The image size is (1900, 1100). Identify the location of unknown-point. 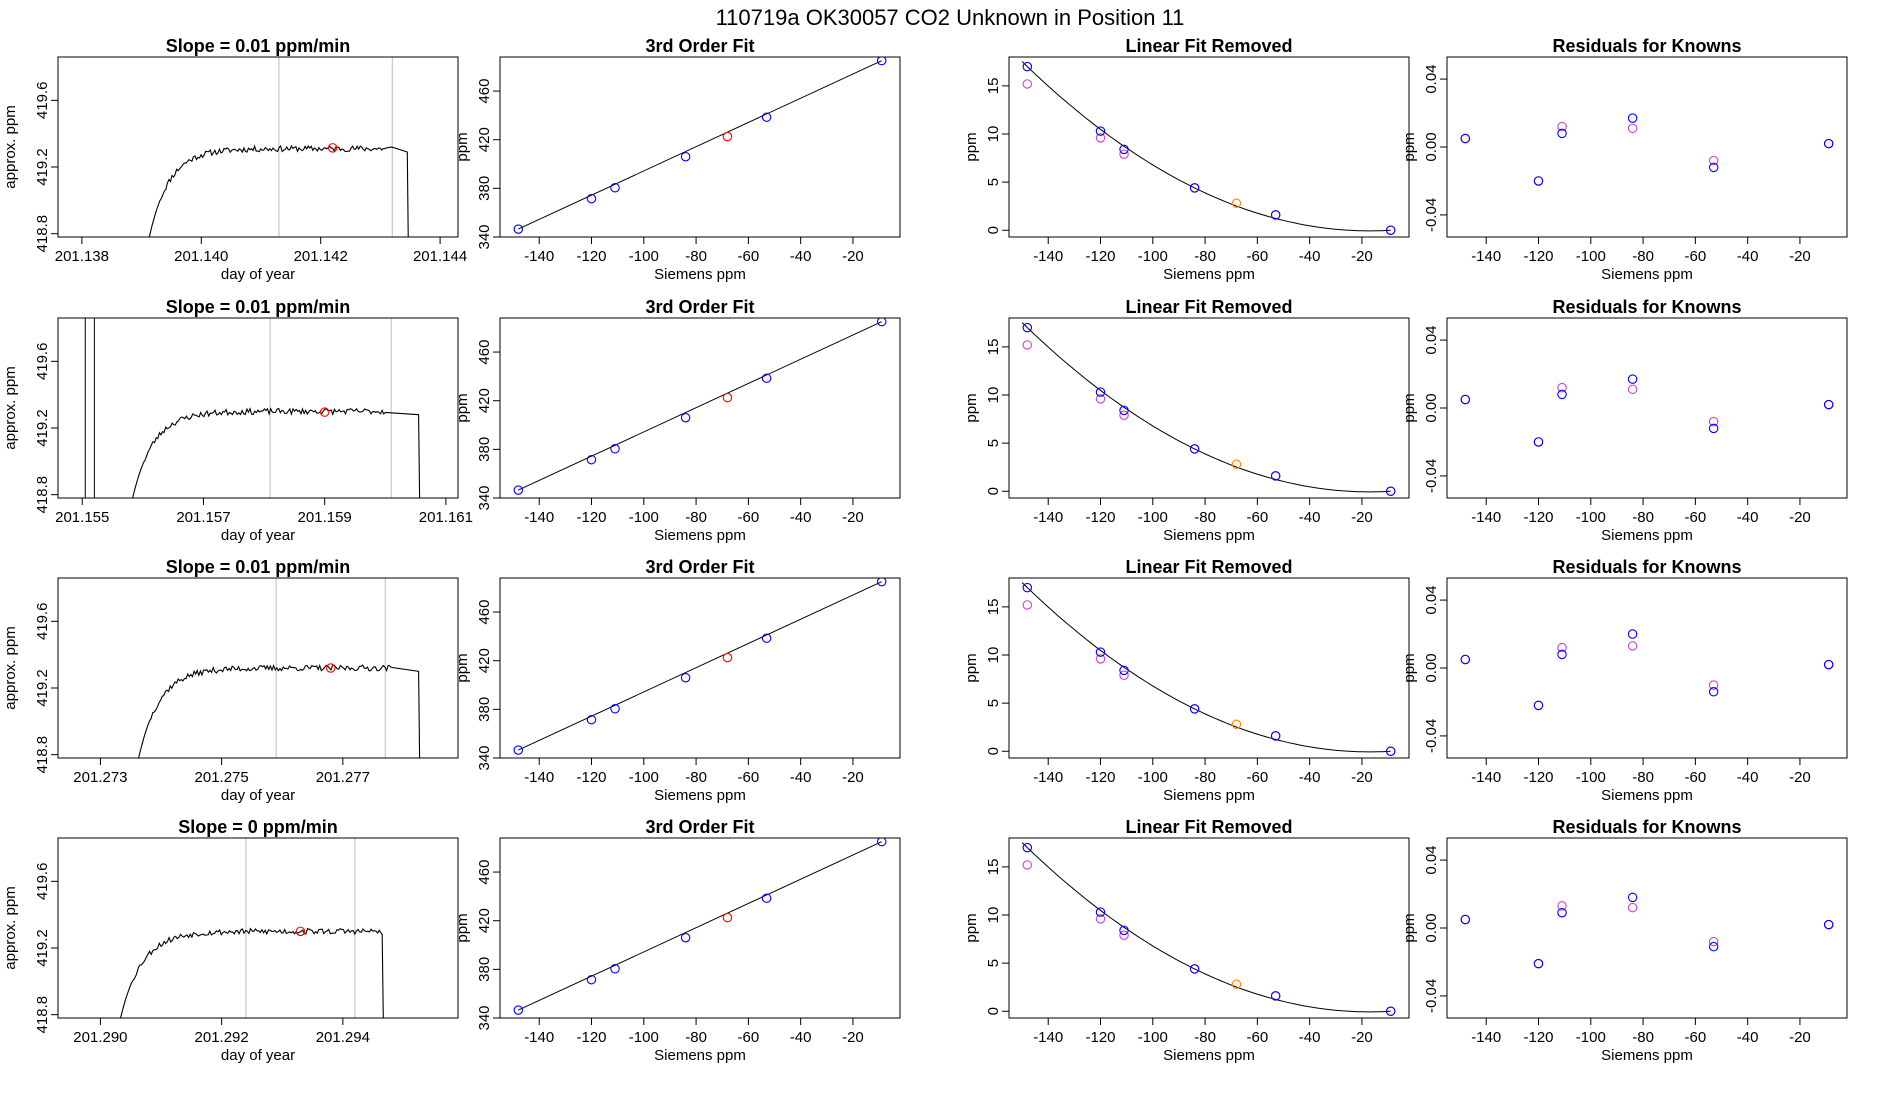
(1236, 984).